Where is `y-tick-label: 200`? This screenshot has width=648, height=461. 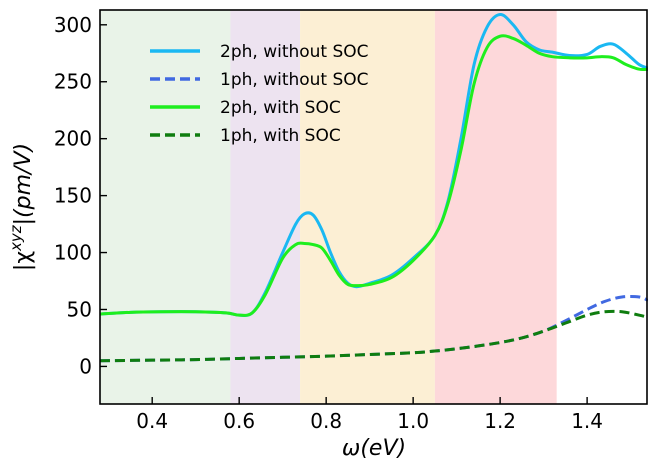 y-tick-label: 200 is located at coordinates (73, 139).